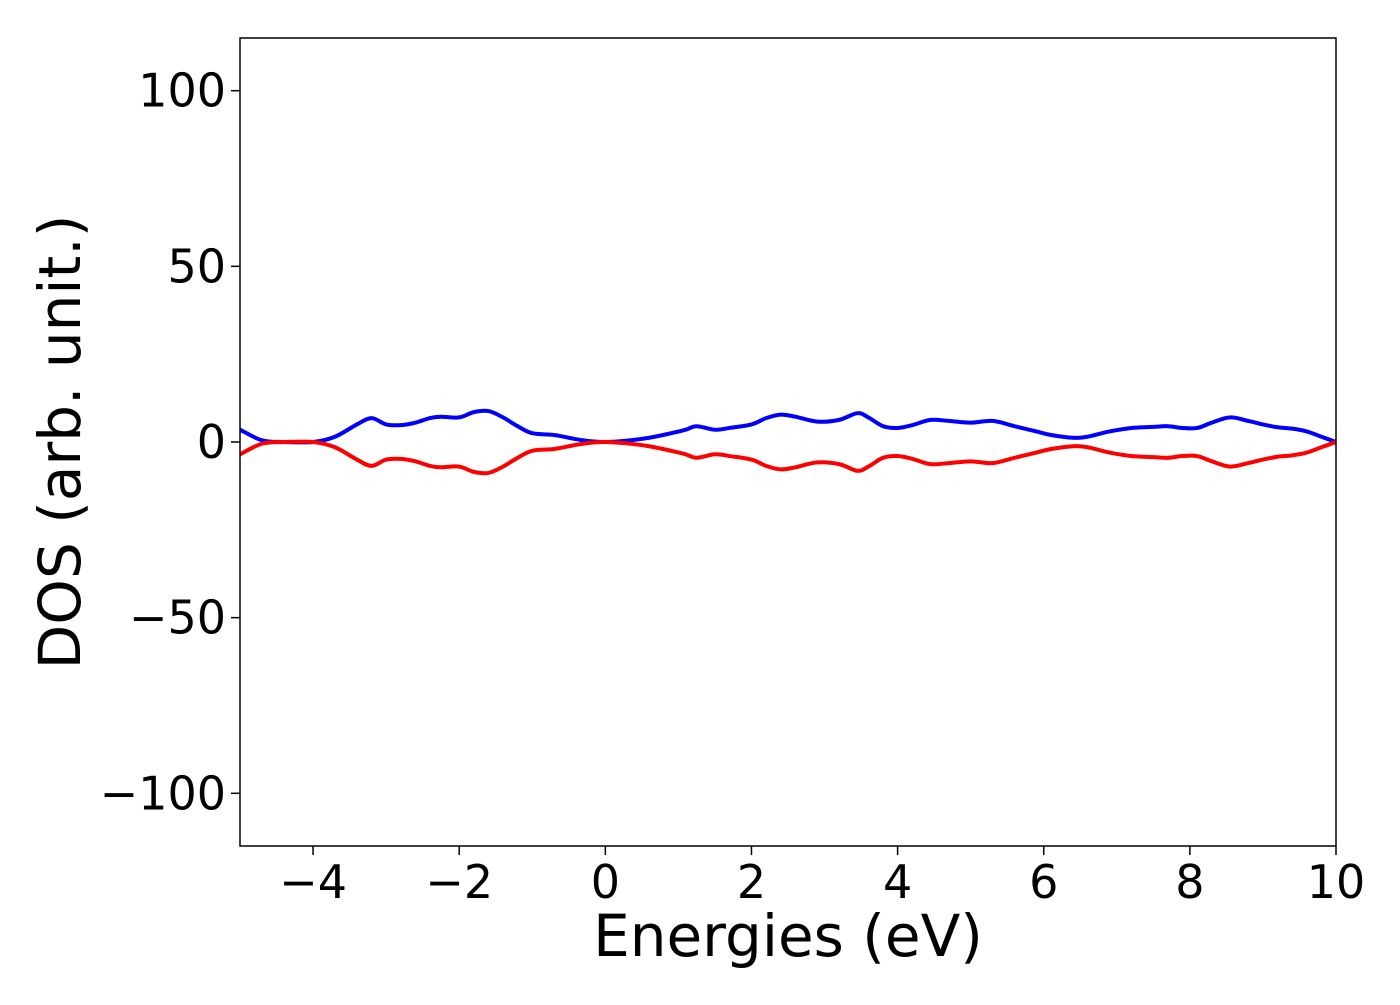 The image size is (1400, 1005). Describe the element at coordinates (313, 882) in the screenshot. I see `x-tick-label: −4` at that location.